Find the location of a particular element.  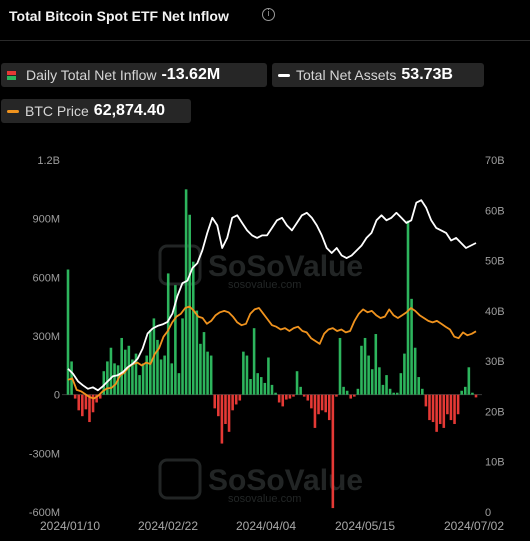

info-circle-icon: i is located at coordinates (268, 14).